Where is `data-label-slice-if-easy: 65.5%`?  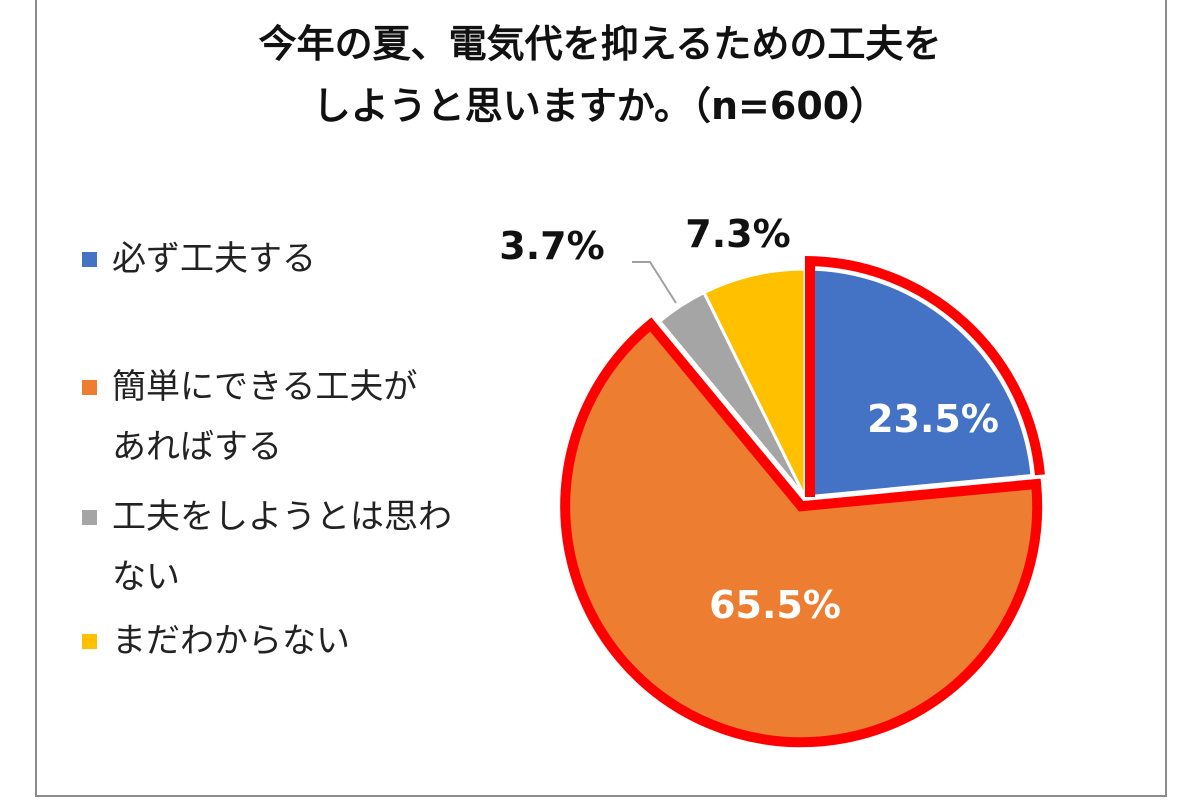
data-label-slice-if-easy: 65.5% is located at coordinates (775, 605).